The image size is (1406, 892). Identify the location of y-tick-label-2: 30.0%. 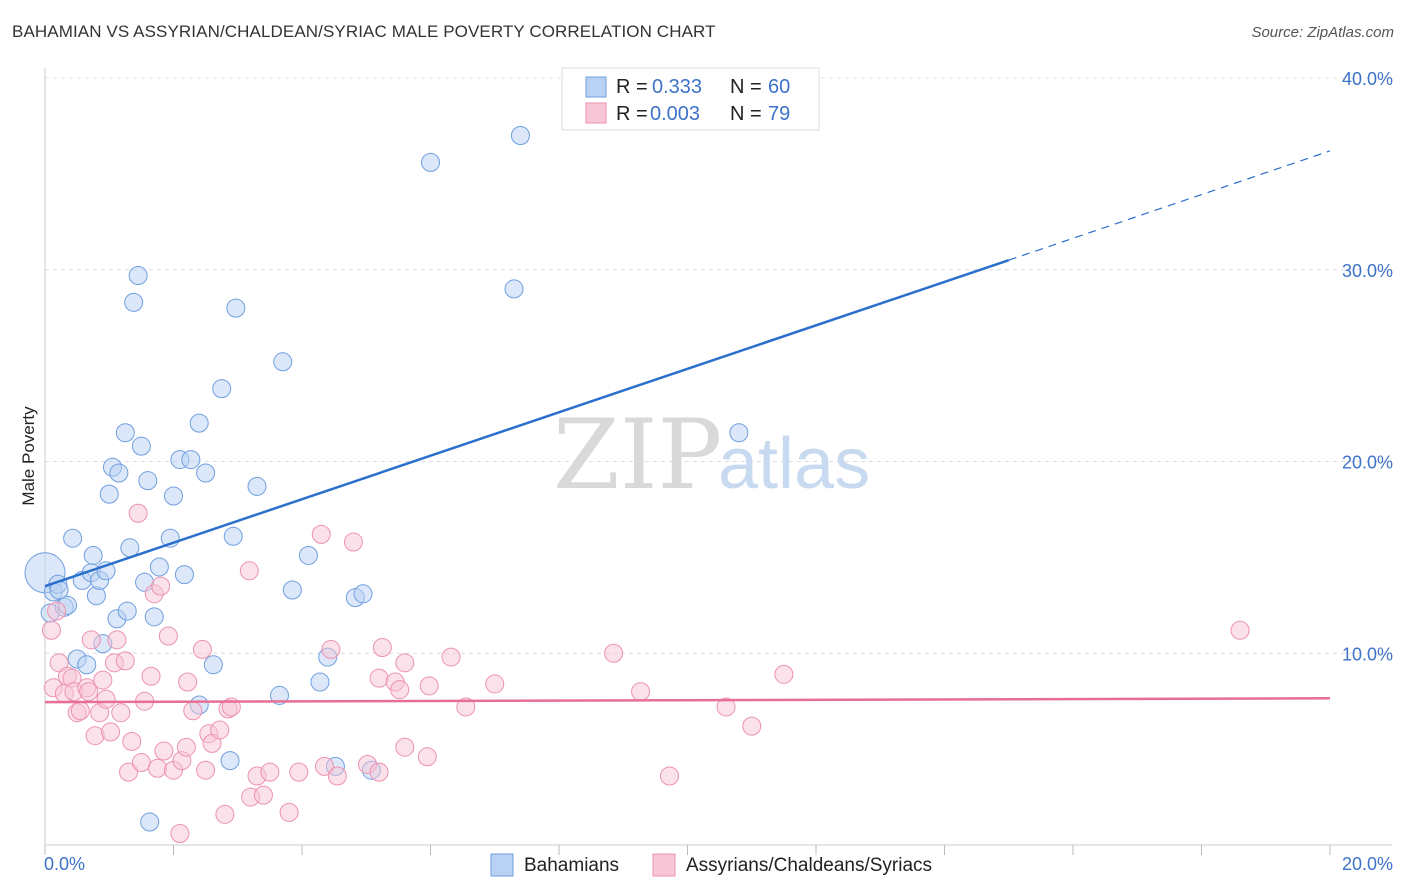
(1367, 271).